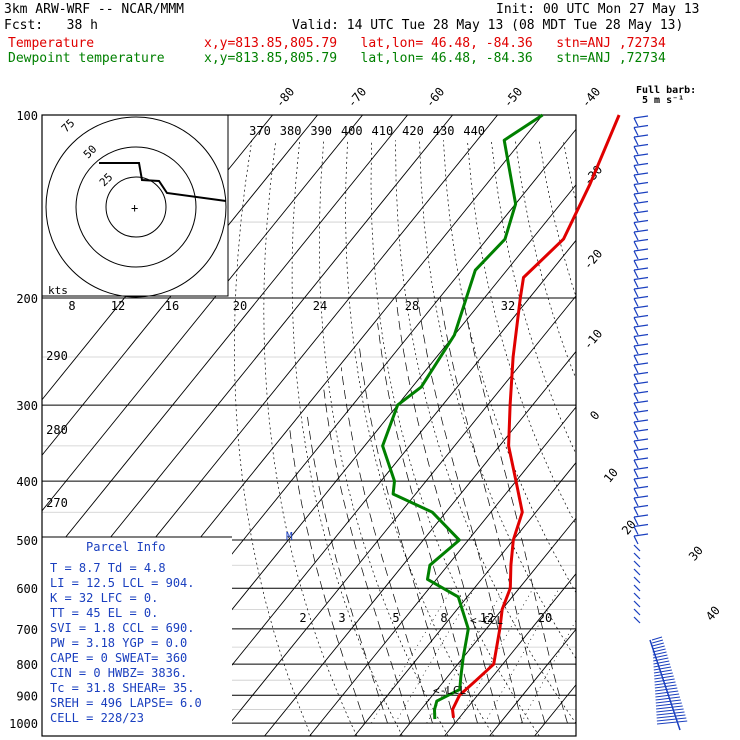 The width and height of the screenshot is (740, 740). I want to click on isotherm-label: -50, so click(513, 98).